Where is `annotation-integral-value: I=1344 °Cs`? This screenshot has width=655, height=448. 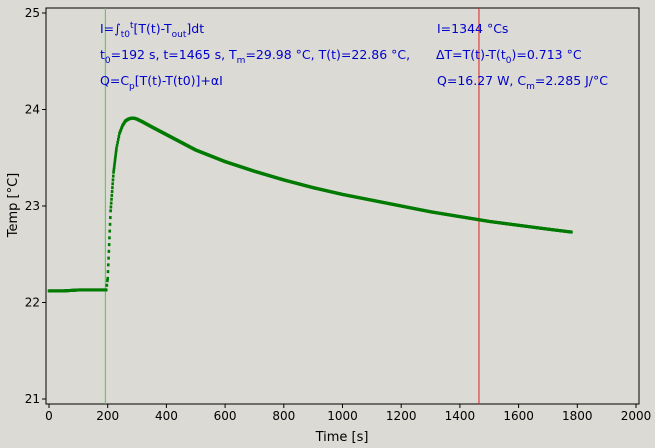
annotation-integral-value: I=1344 °Cs is located at coordinates (472, 28).